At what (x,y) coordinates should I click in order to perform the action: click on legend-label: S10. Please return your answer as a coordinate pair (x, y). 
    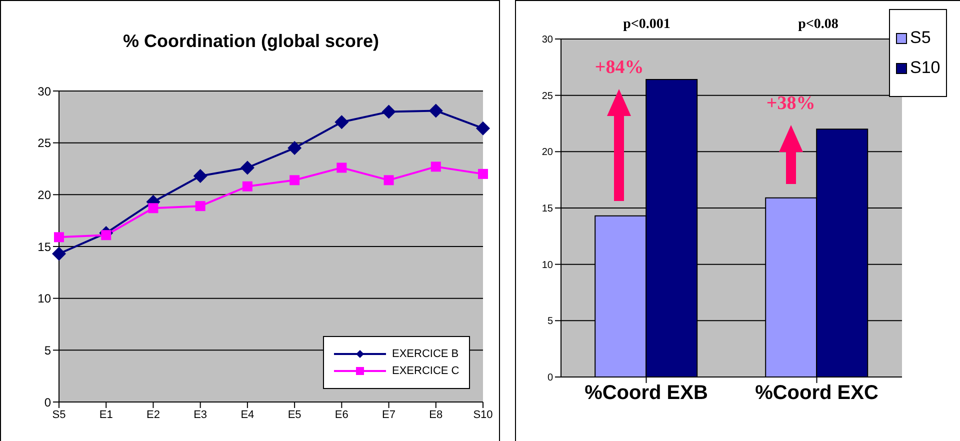
    Looking at the image, I should click on (925, 68).